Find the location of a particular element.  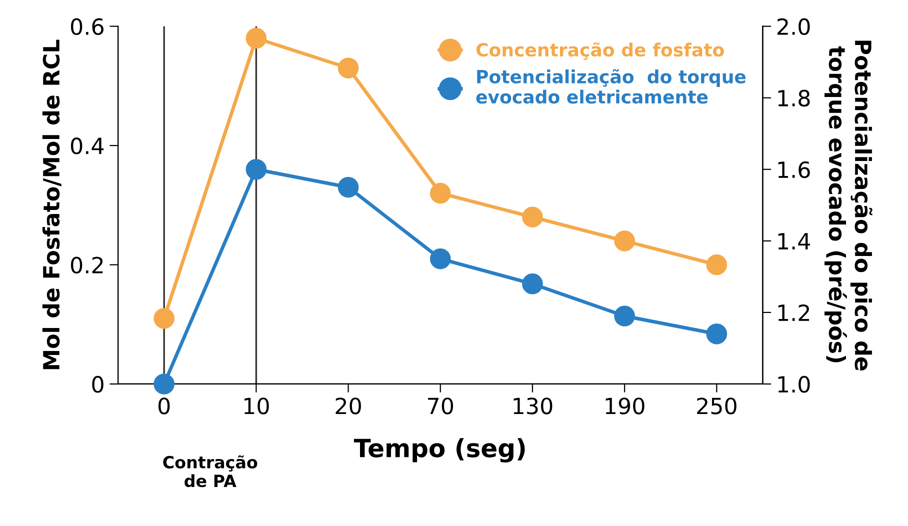

y2-tick-label: 1.4 is located at coordinates (794, 241).